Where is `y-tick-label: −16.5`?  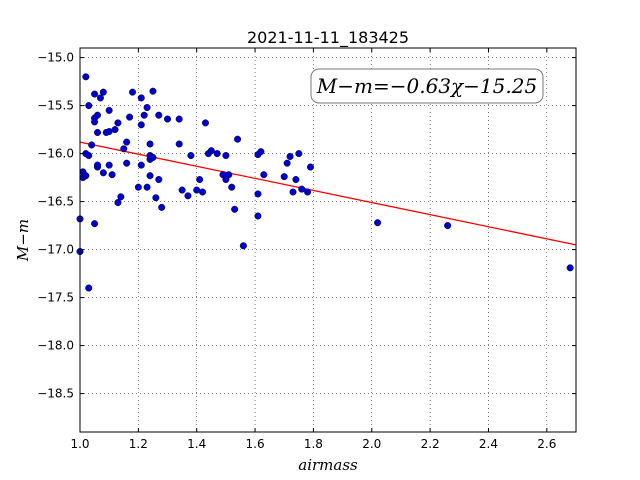 y-tick-label: −16.5 is located at coordinates (55, 202).